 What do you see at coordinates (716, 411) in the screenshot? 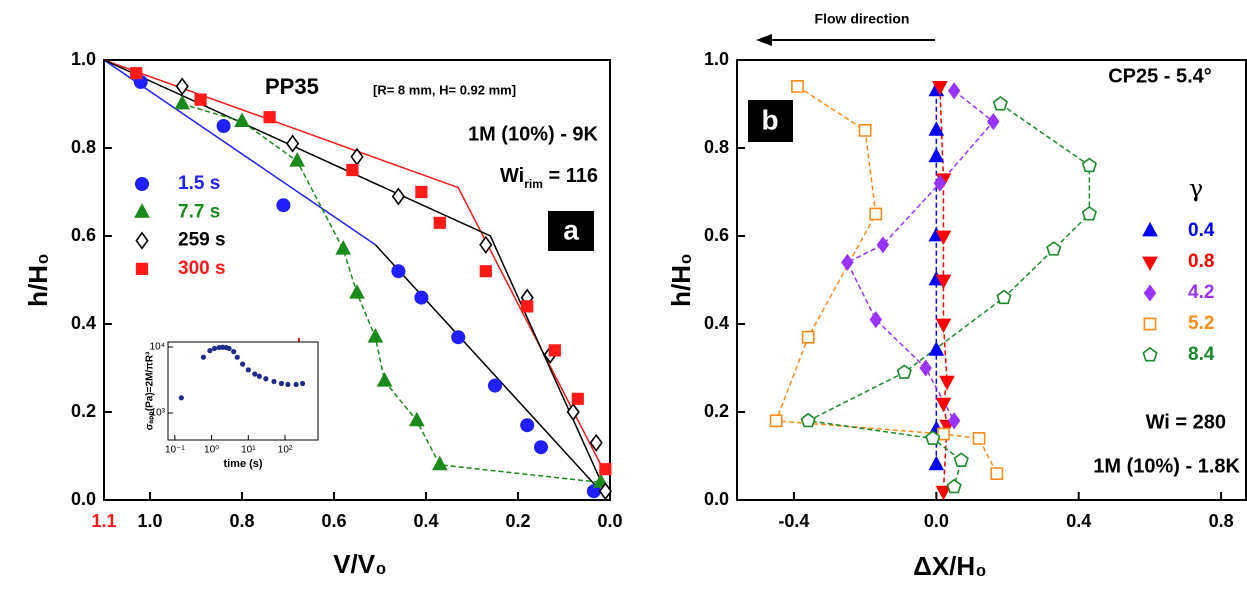
I see `y-tick-label: 0.2` at bounding box center [716, 411].